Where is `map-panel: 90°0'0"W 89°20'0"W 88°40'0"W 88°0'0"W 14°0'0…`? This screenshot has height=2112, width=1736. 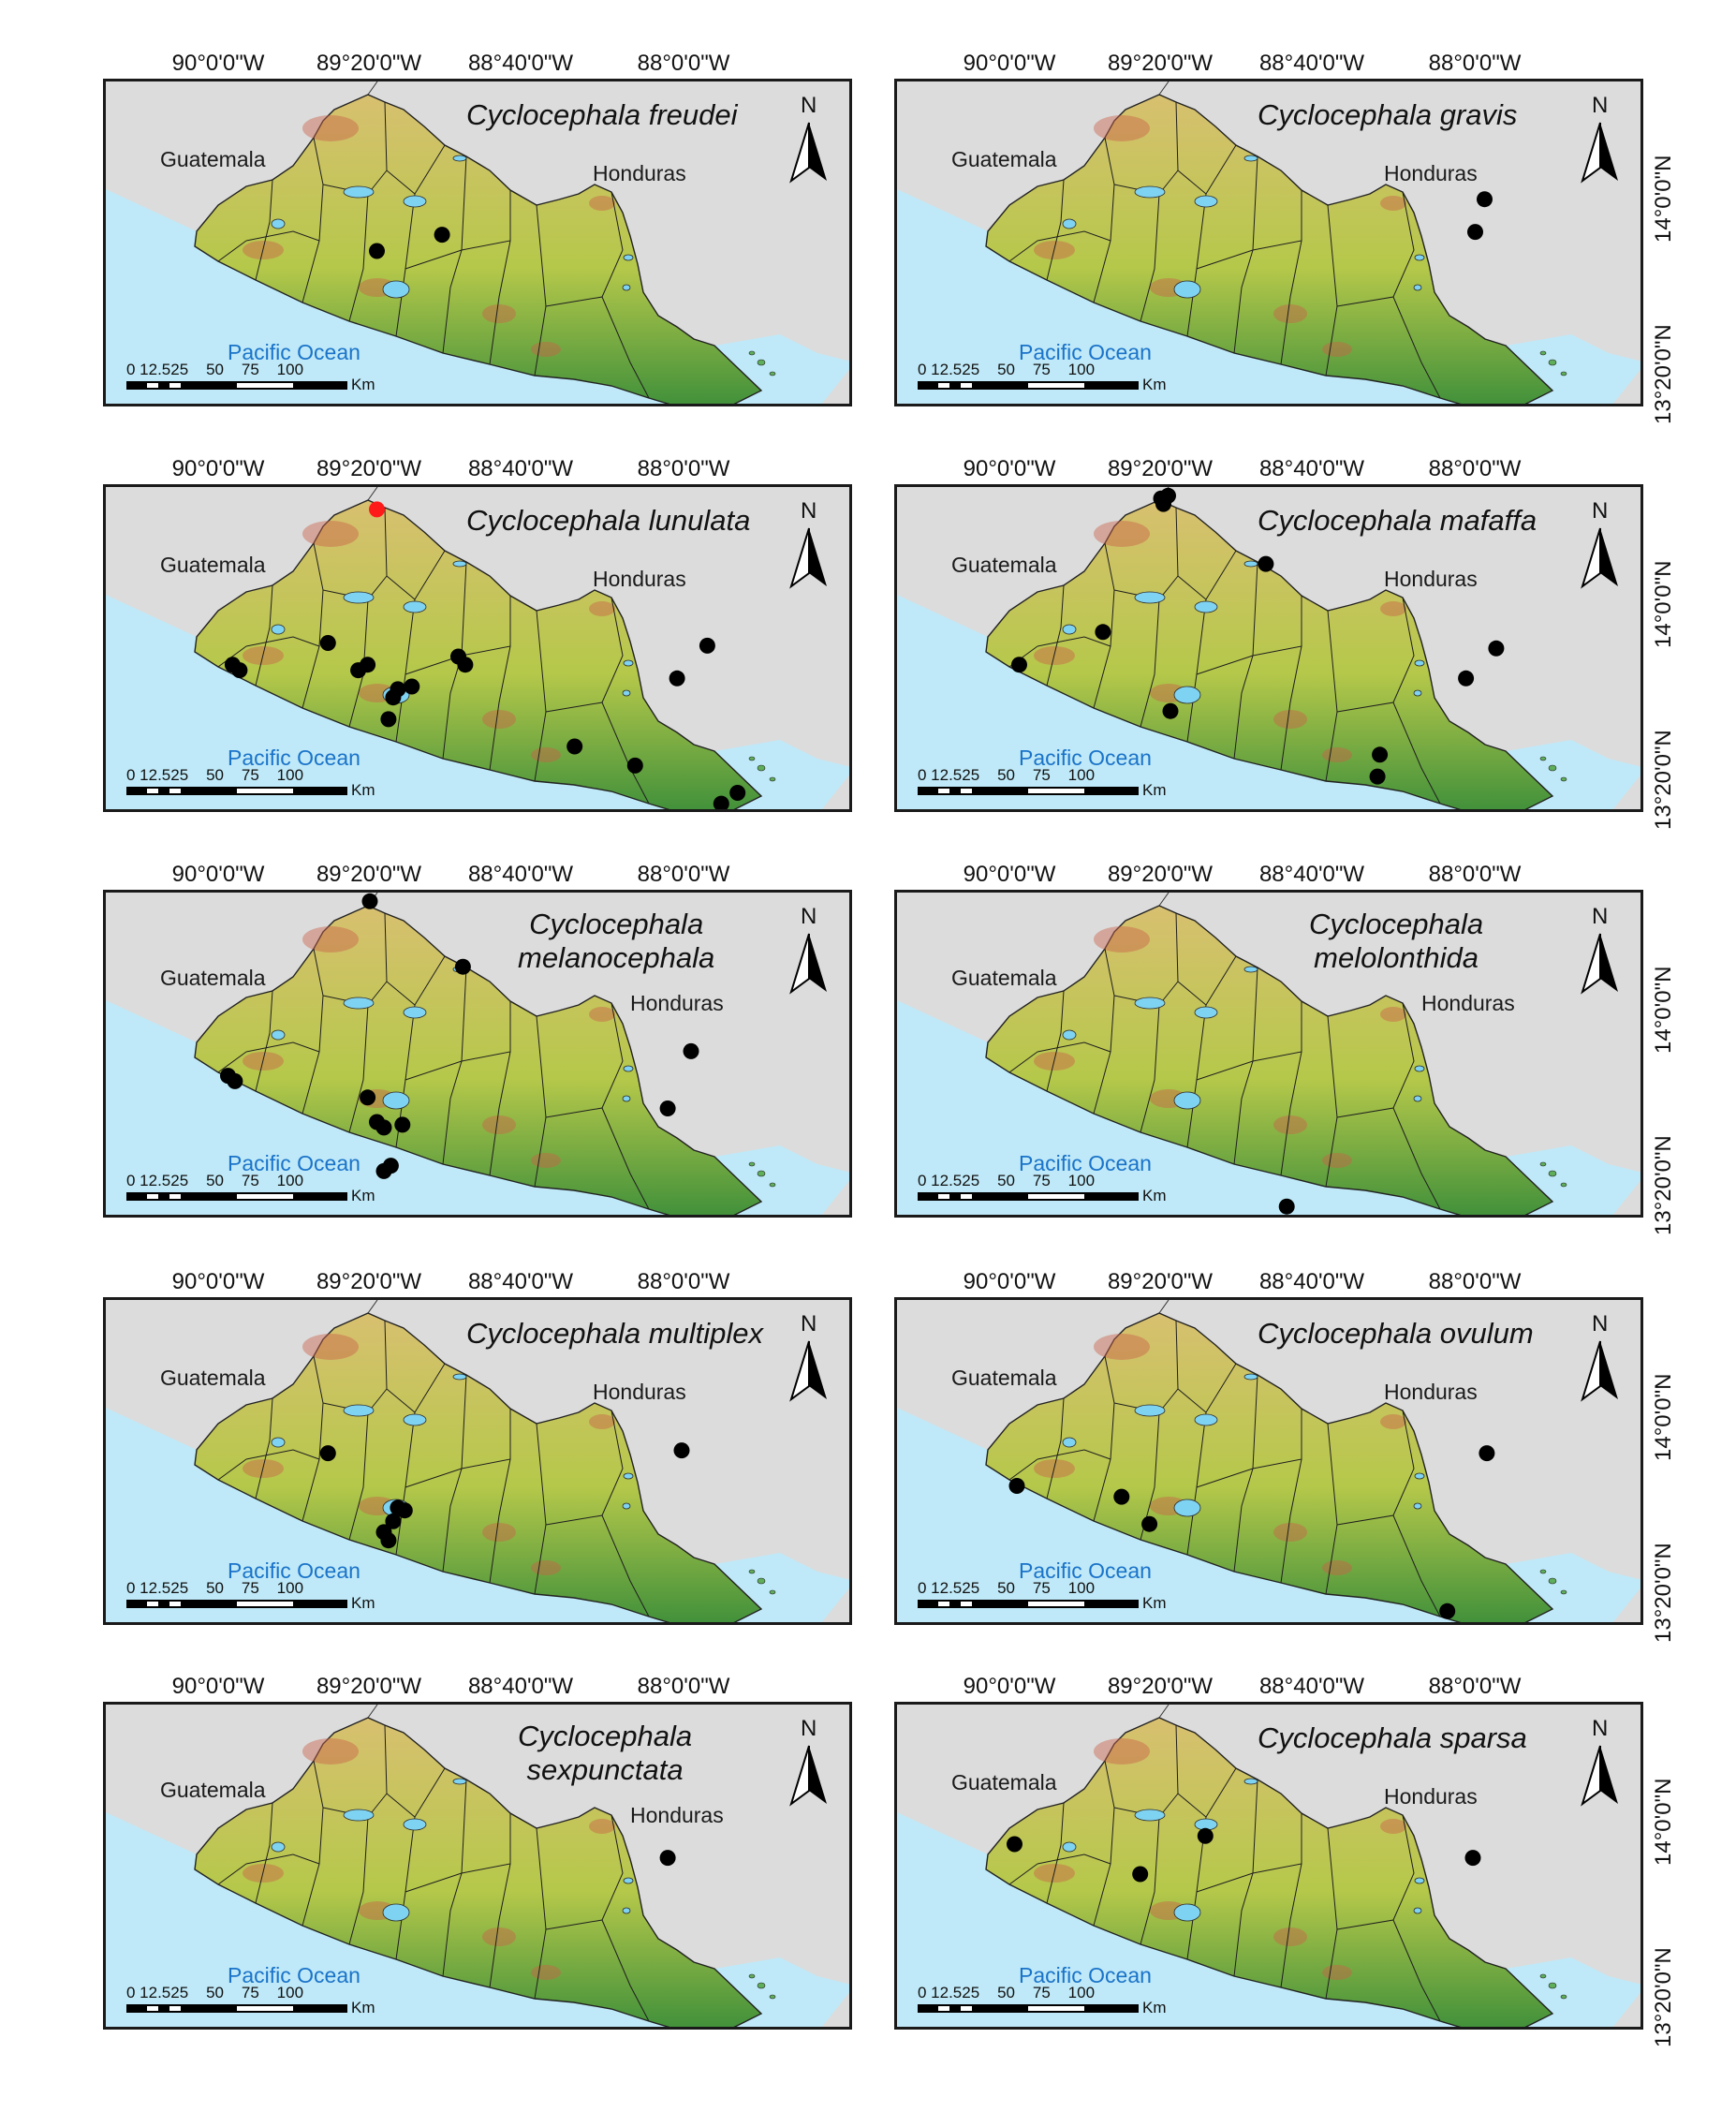
map-panel: 90°0'0"W 89°20'0"W 88°40'0"W 88°0'0"W 14°0'0… is located at coordinates (1285, 643).